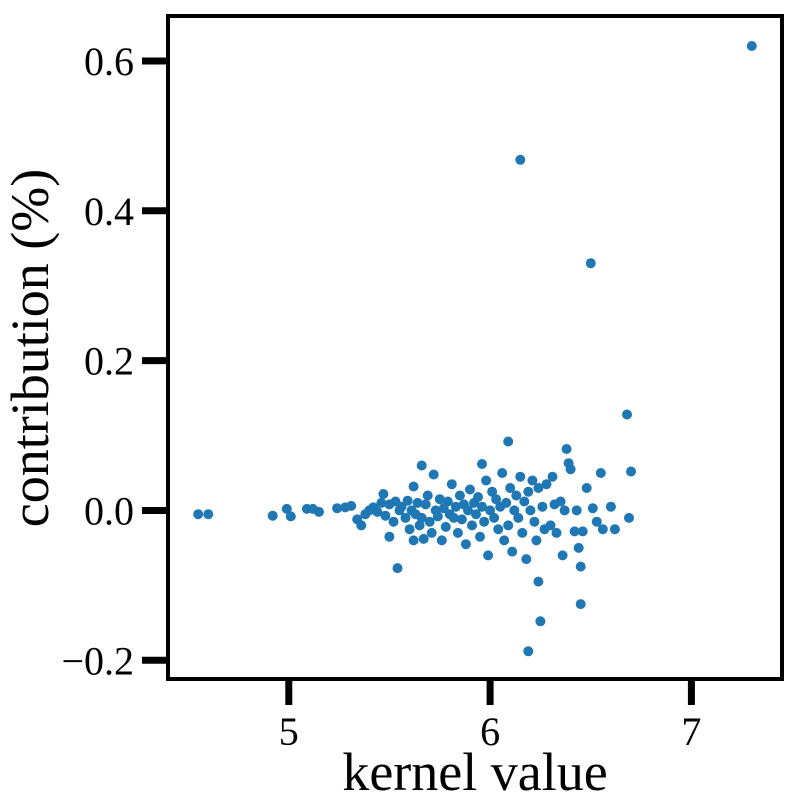 The image size is (800, 800). I want to click on y-axis-title: contribution (%), so click(30, 348).